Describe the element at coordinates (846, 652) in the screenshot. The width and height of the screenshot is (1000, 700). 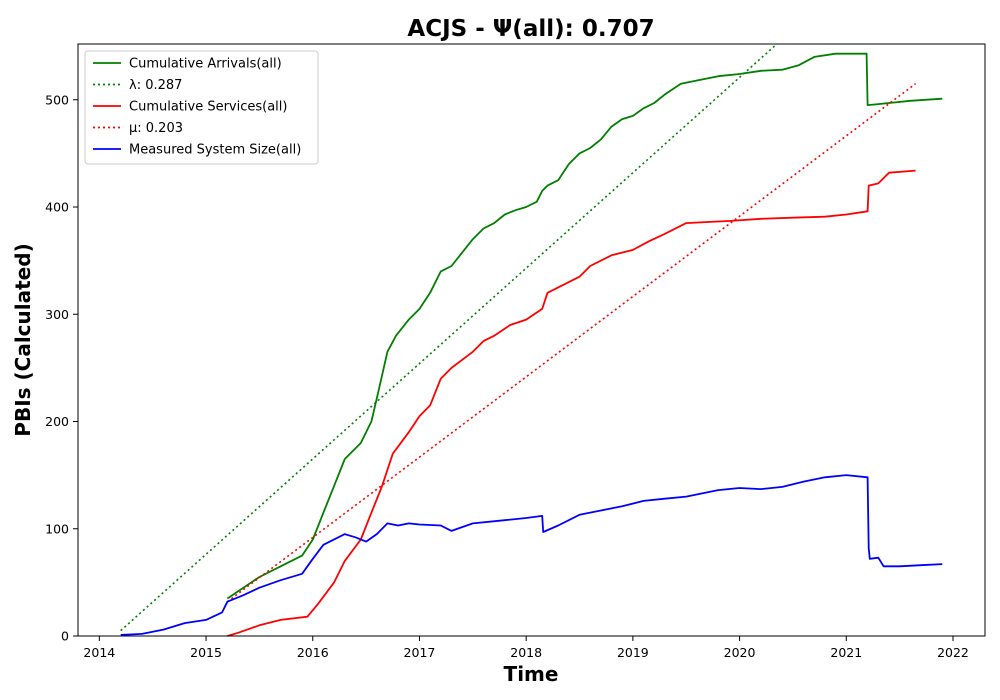
I see `x-tick-label: 2021` at that location.